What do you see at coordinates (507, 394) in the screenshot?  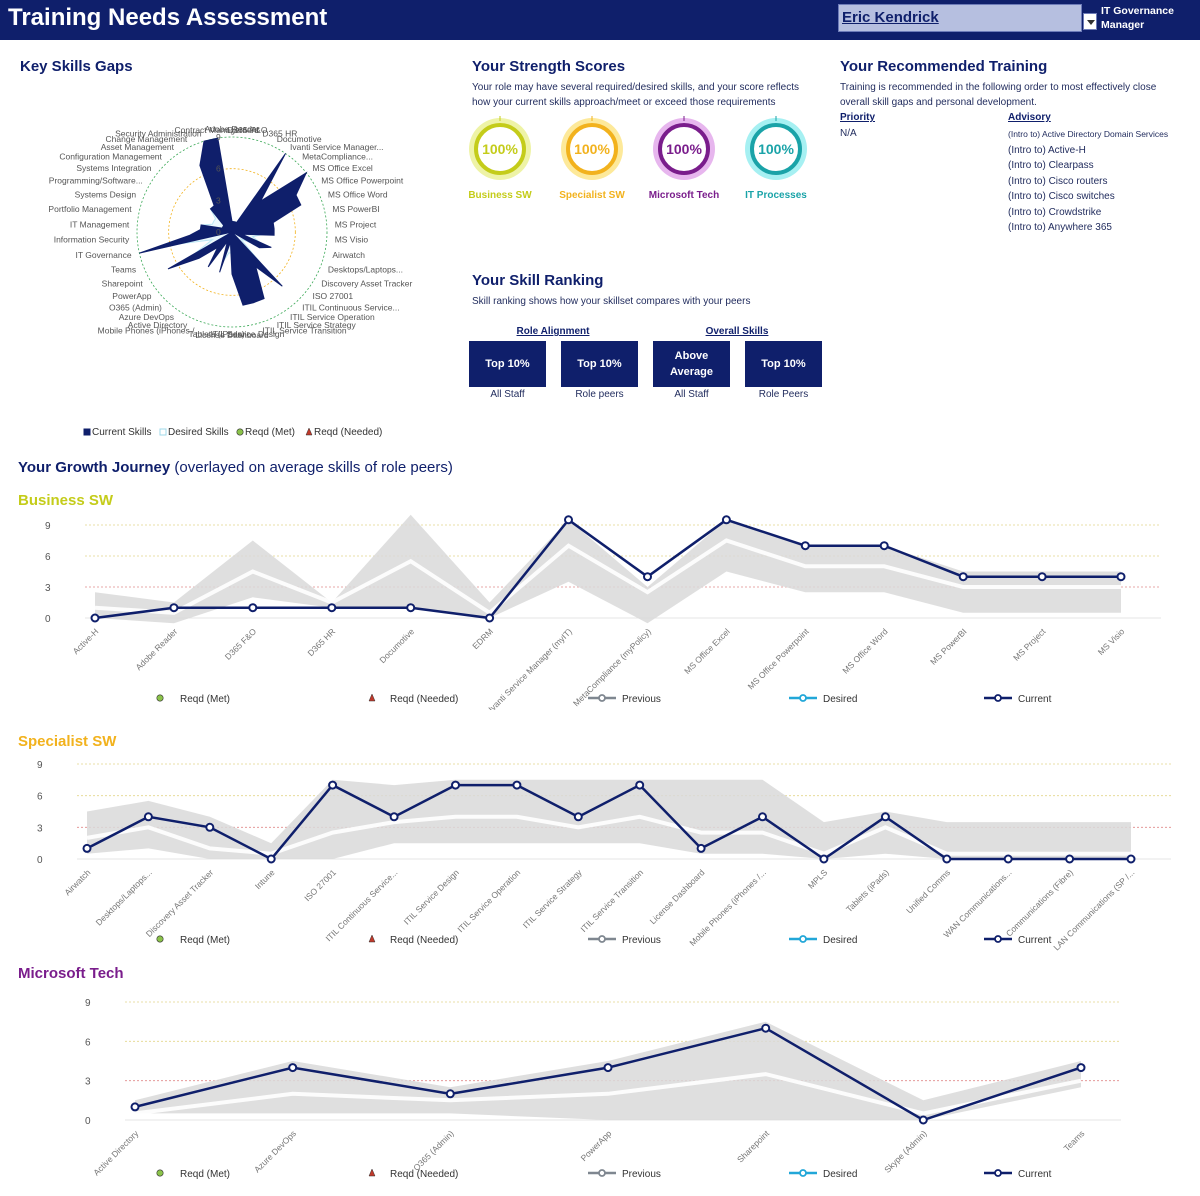 I see `rank-sub: All Staff` at bounding box center [507, 394].